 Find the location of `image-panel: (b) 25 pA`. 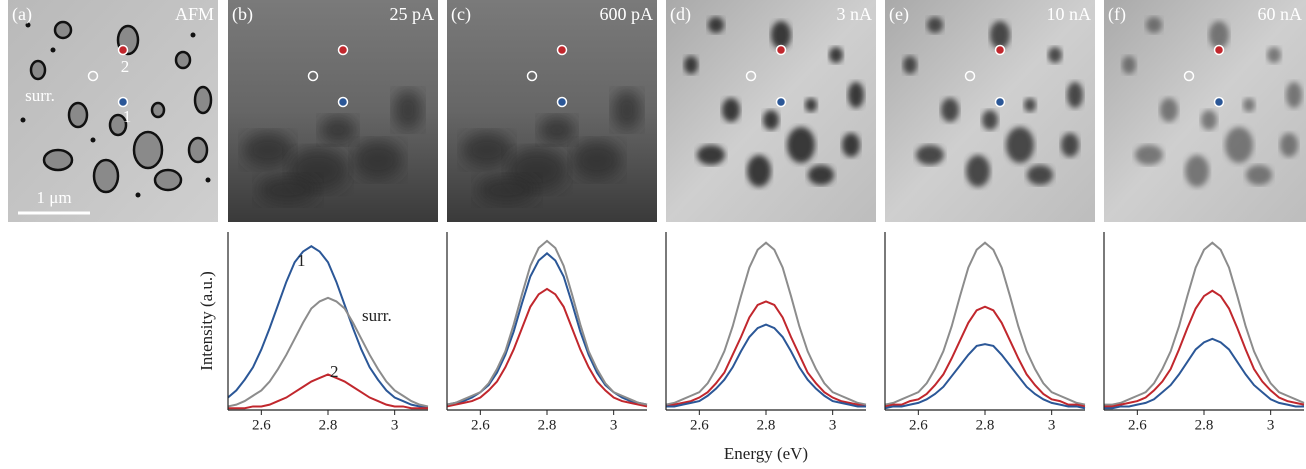

image-panel: (b) 25 pA is located at coordinates (333, 111).